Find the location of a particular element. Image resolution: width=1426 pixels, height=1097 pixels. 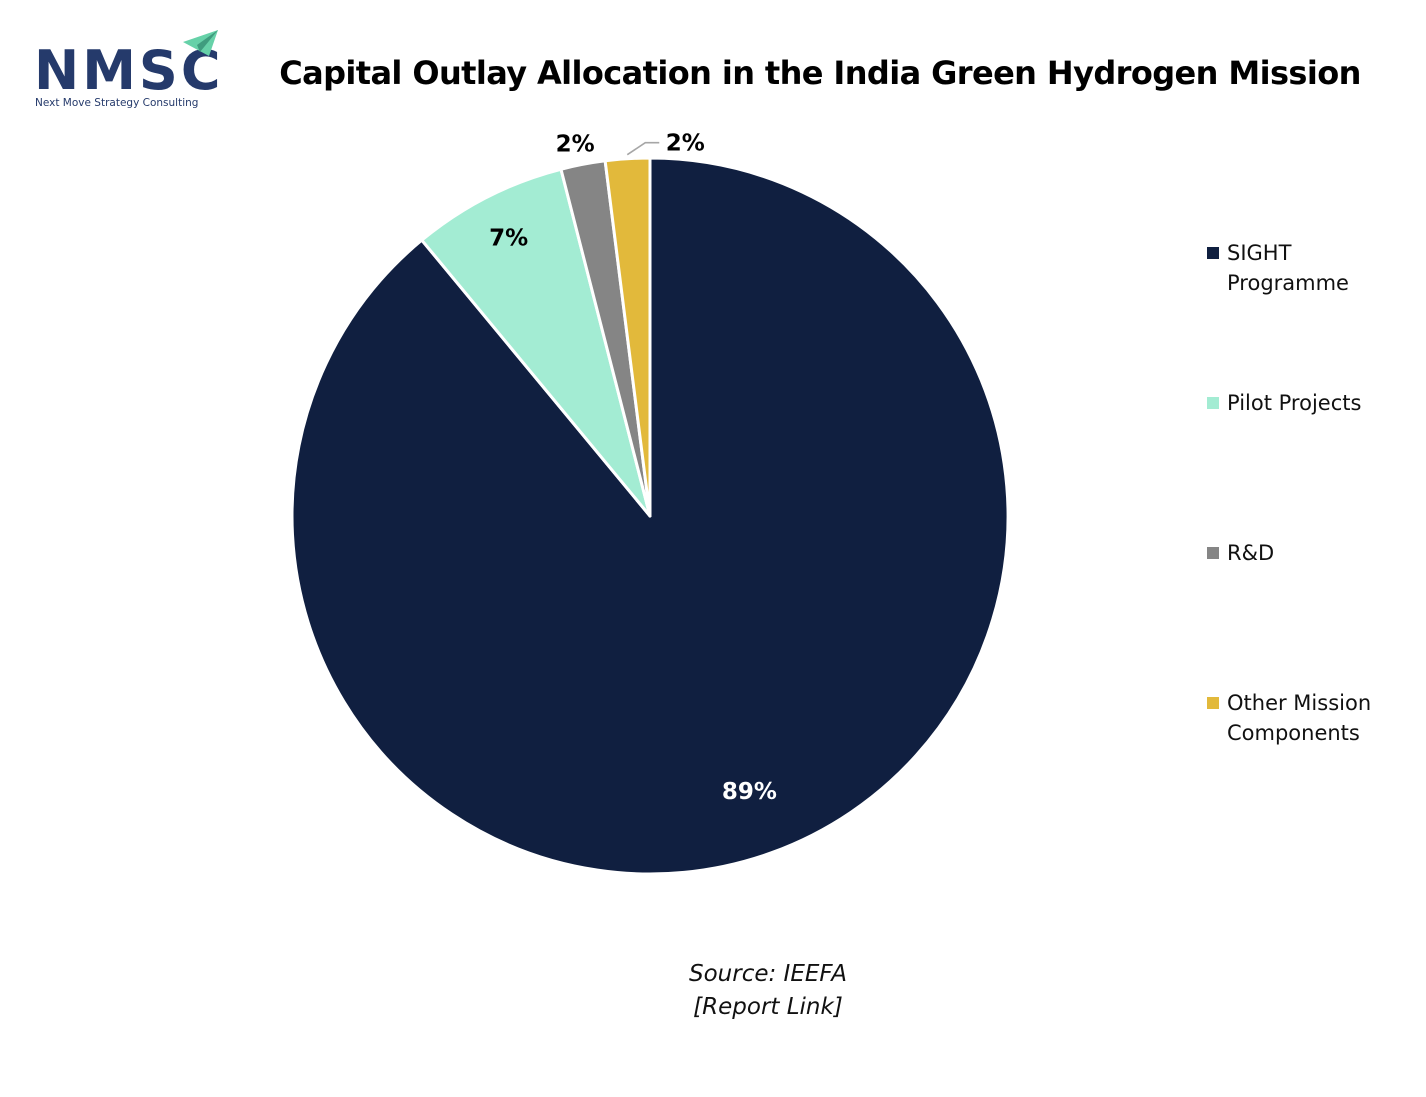

data-labels: 89% 7% 2% 2% is located at coordinates (633, 468).